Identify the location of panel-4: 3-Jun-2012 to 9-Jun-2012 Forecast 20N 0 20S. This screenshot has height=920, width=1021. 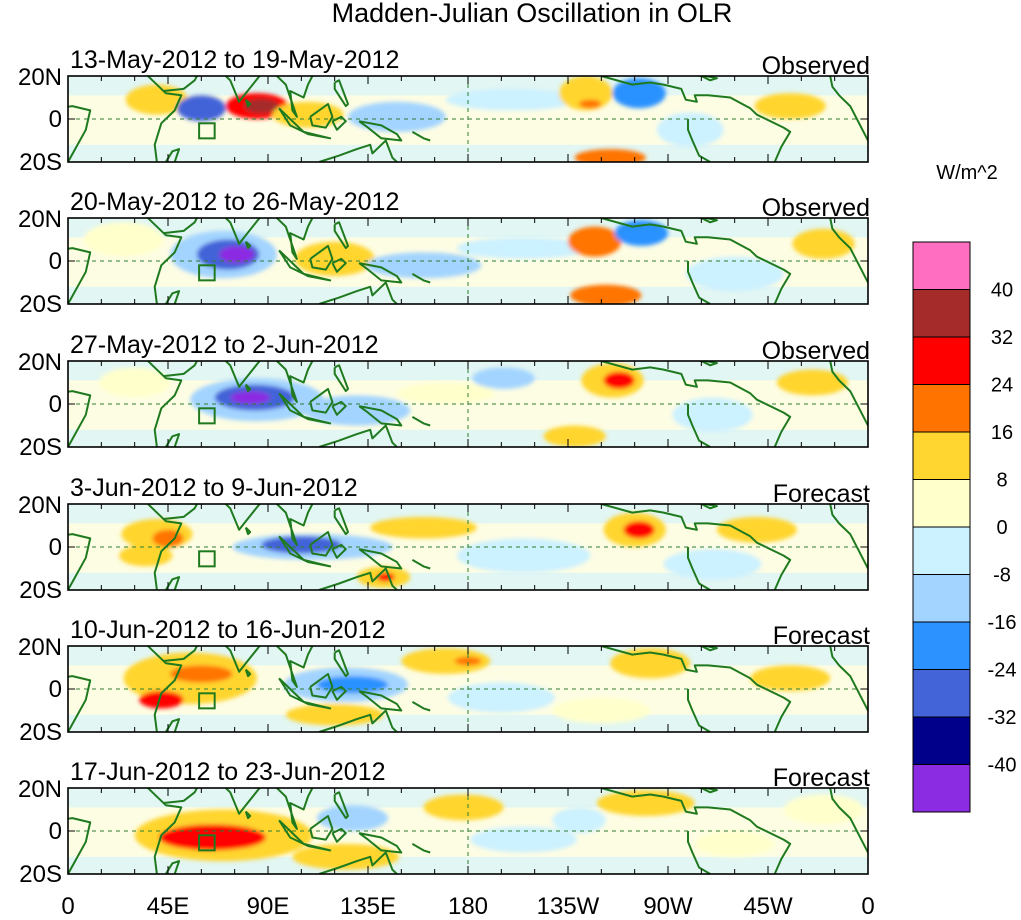
(444, 539).